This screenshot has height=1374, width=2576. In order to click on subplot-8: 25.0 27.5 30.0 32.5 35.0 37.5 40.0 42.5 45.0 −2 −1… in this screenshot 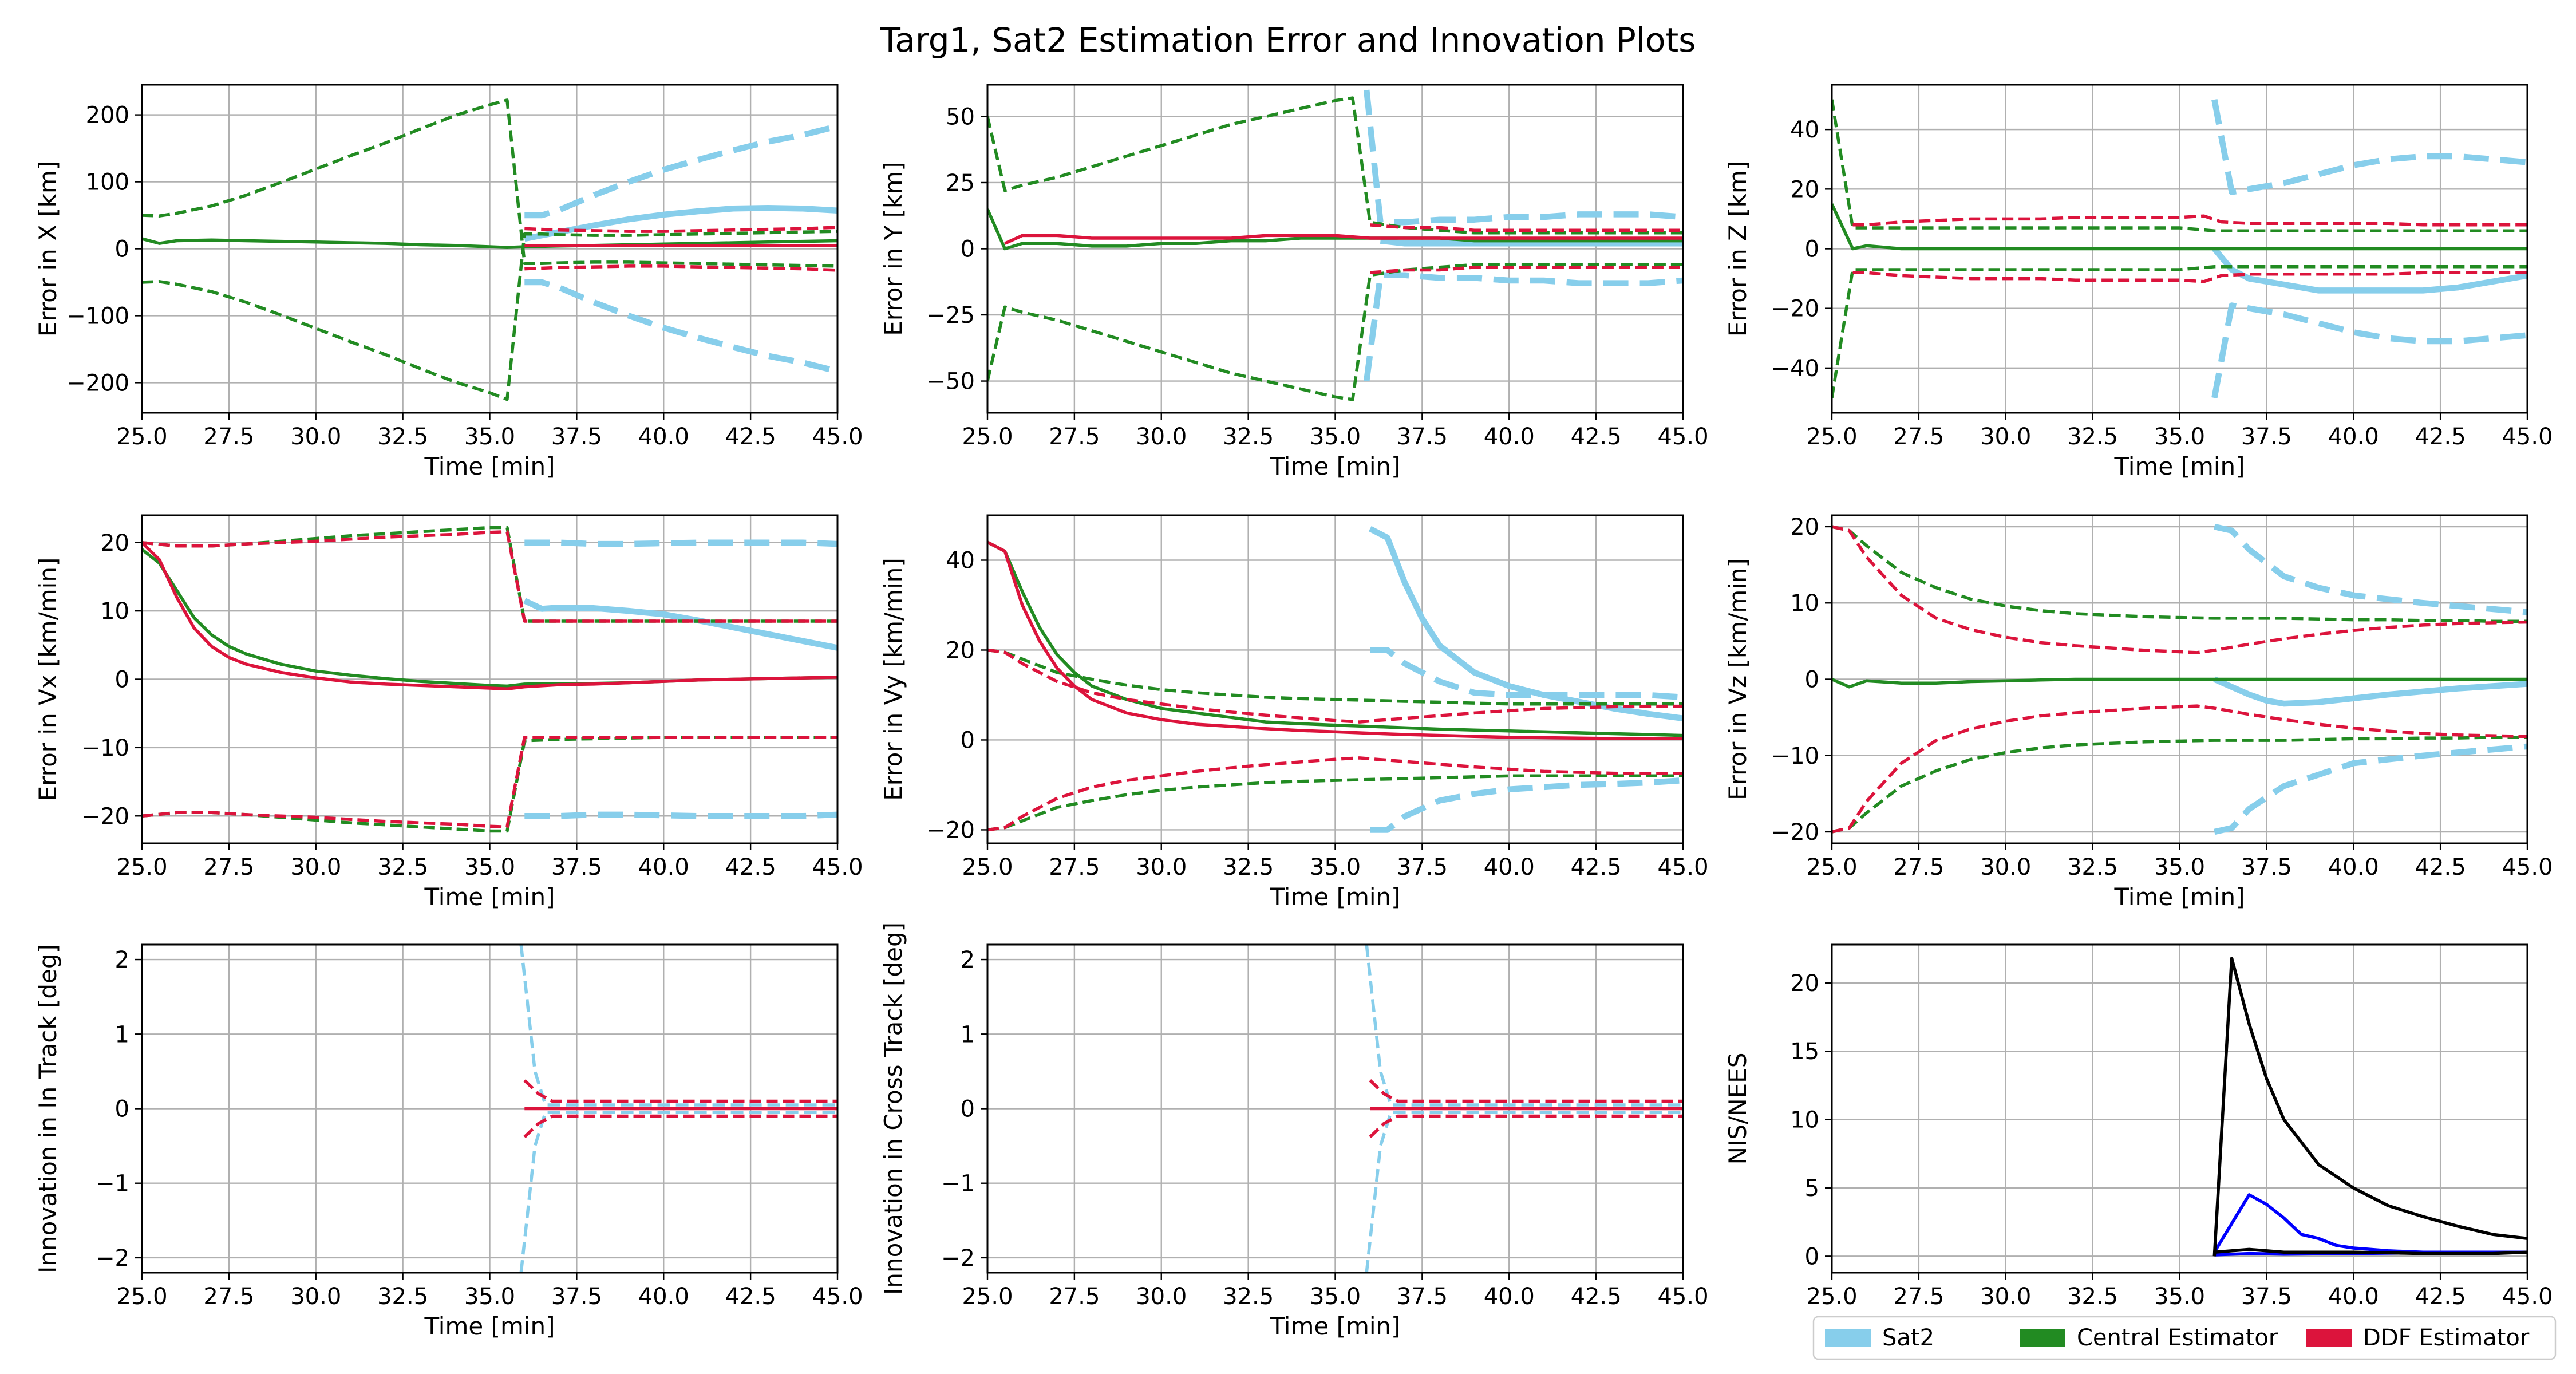, I will do `click(1294, 1131)`.